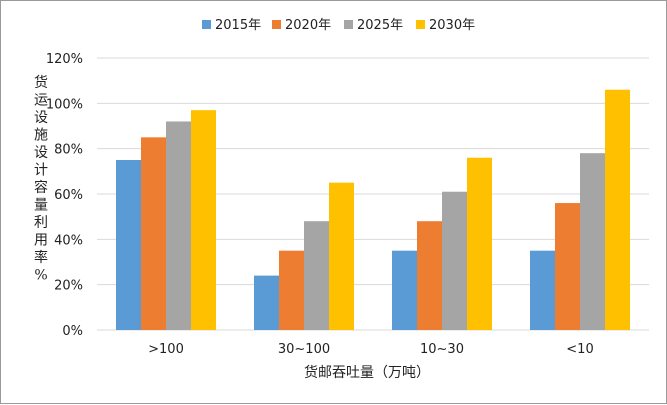 This screenshot has height=405, width=667. Describe the element at coordinates (64, 104) in the screenshot. I see `y-tick-label: 100%` at that location.